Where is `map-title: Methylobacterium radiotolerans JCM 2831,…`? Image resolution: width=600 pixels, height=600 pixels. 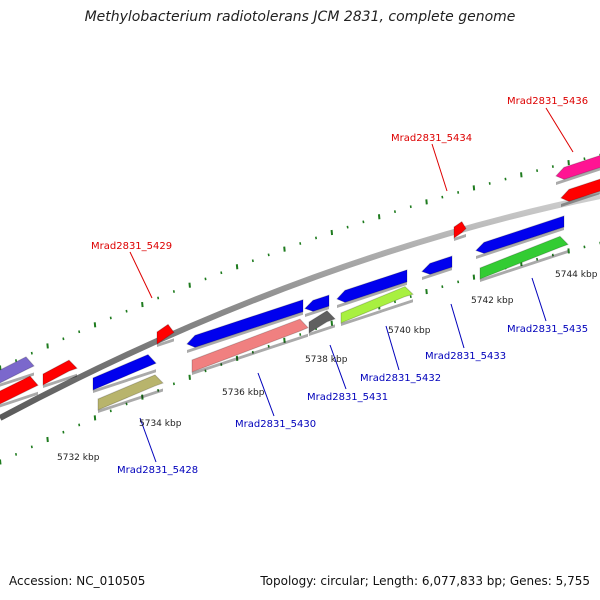 map-title: Methylobacterium radiotolerans JCM 2831,… is located at coordinates (300, 17).